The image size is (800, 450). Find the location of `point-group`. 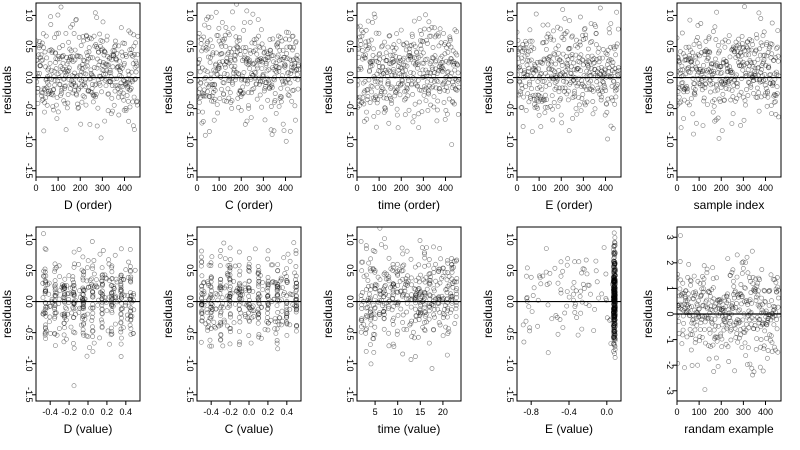

point-group is located at coordinates (569, 295).